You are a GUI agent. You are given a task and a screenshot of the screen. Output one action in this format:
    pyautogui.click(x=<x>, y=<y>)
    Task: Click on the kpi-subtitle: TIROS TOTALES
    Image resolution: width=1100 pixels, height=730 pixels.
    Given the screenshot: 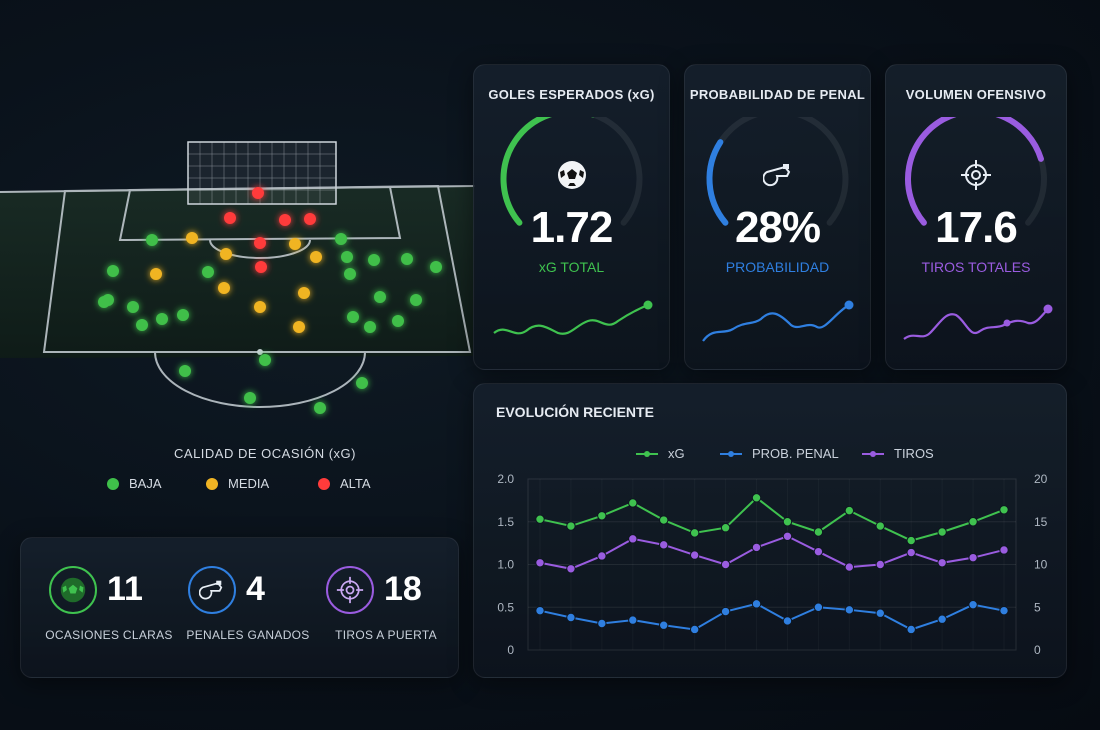 What is the action you would take?
    pyautogui.click(x=976, y=267)
    